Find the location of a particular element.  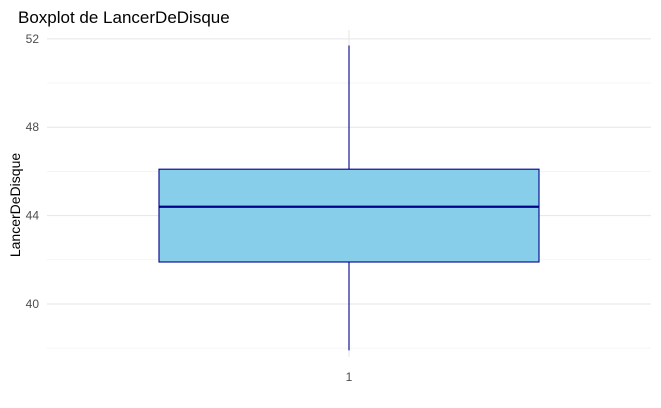

x-tick-labels: 1 is located at coordinates (349, 377).